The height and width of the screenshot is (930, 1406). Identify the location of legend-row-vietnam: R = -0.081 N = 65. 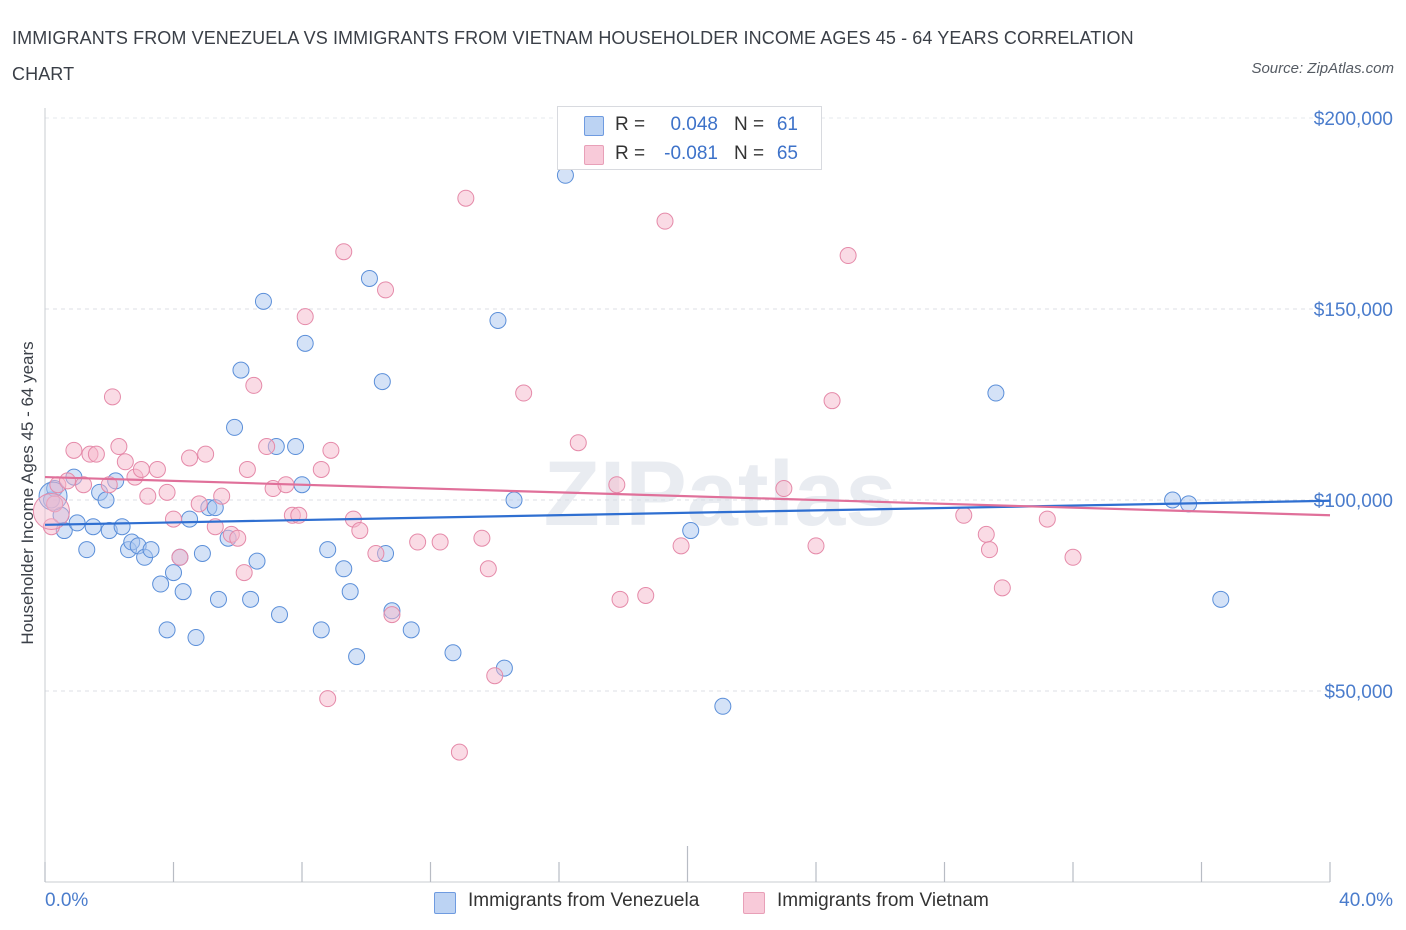
(689, 154).